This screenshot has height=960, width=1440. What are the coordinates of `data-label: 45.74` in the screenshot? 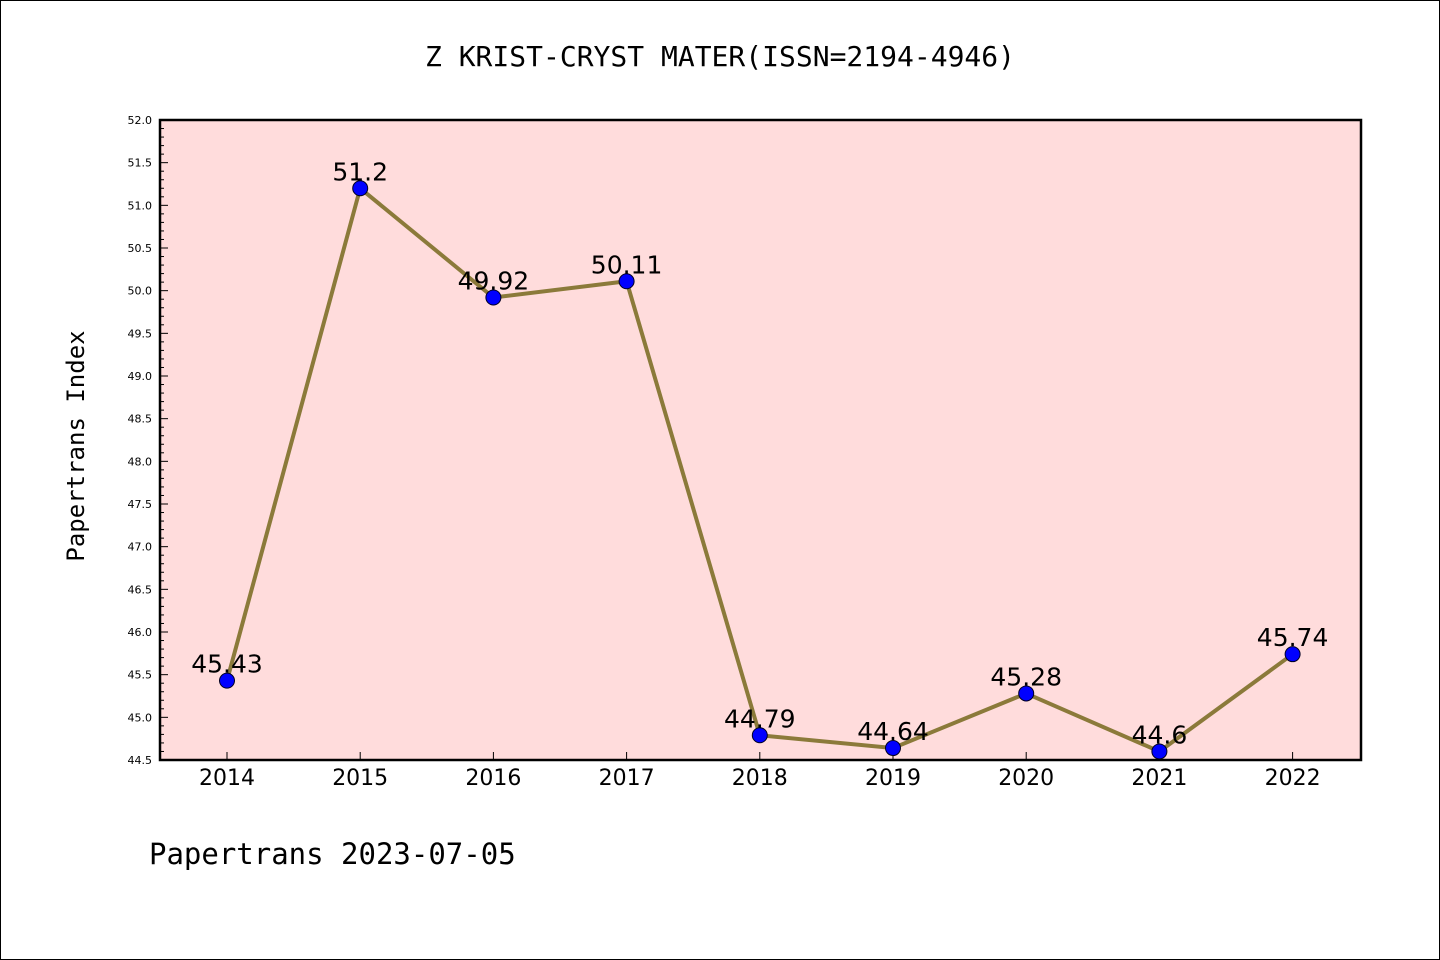 It's located at (1293, 637).